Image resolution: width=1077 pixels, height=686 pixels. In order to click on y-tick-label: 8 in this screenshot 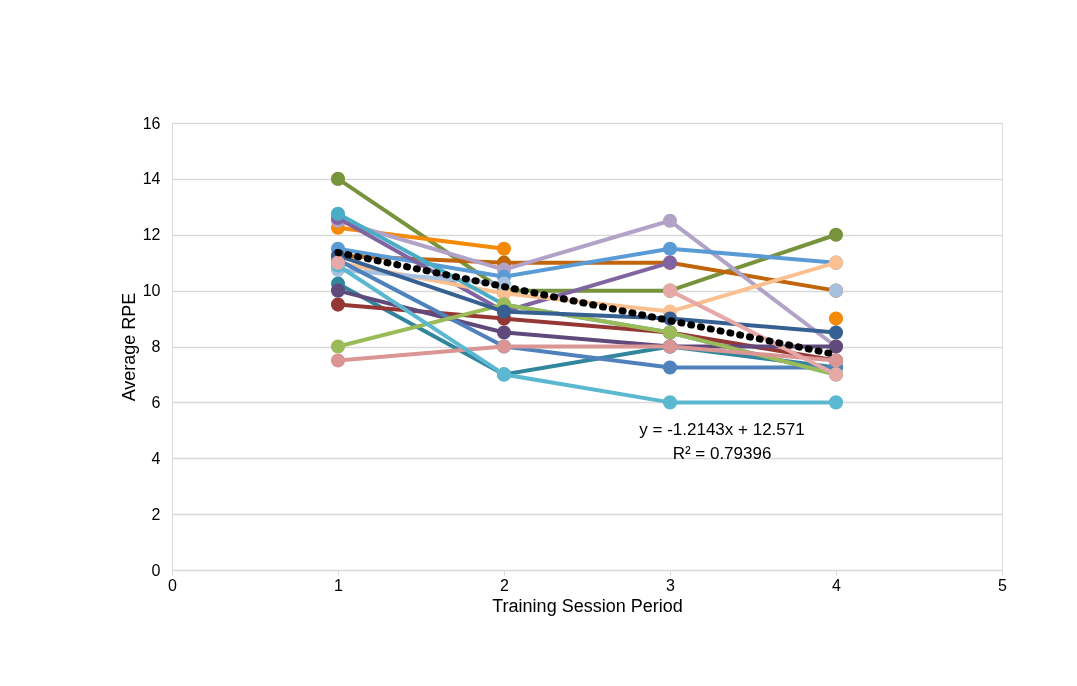, I will do `click(156, 346)`.